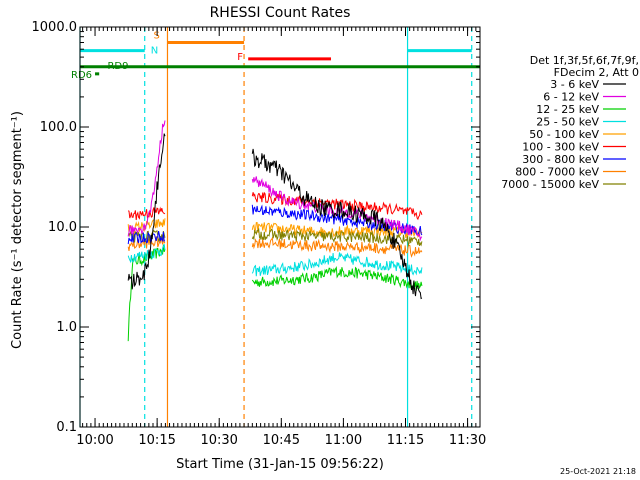  What do you see at coordinates (550, 184) in the screenshot?
I see `legend-entry-label: 7000 - 15000 keV` at bounding box center [550, 184].